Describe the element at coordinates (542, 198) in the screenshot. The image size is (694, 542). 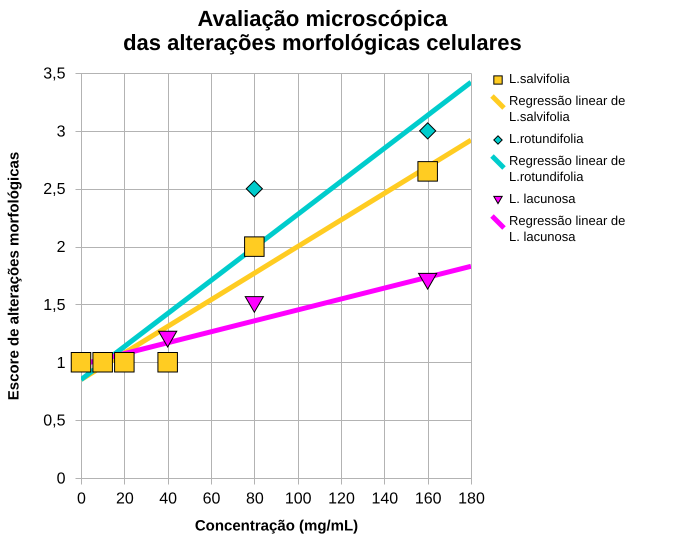
I see `legend-label: L. lacunosa` at that location.